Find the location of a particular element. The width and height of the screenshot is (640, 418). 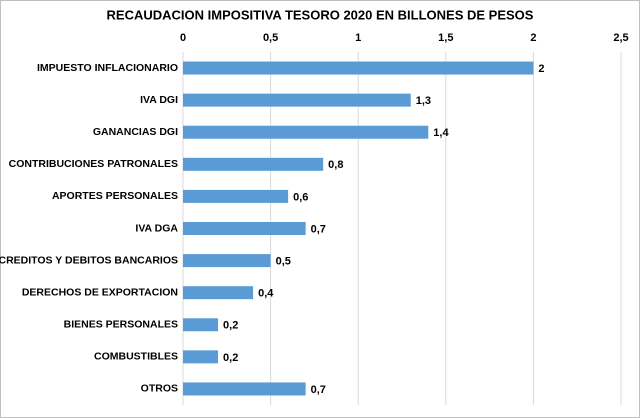

y-tick-label: BIENES PERSONALES is located at coordinates (121, 325).